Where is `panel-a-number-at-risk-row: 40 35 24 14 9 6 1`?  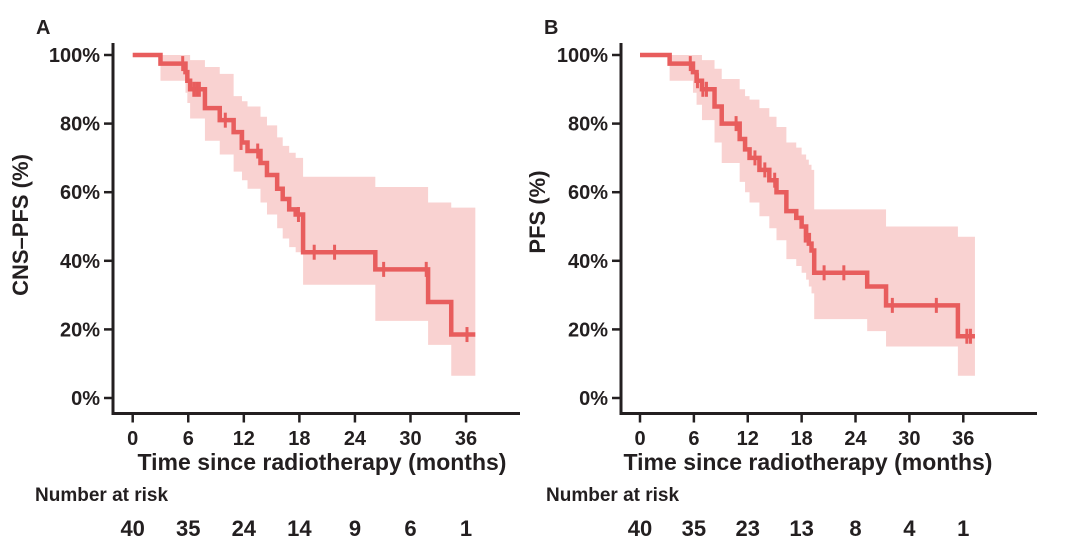 panel-a-number-at-risk-row: 40 35 24 14 9 6 1 is located at coordinates (270, 529).